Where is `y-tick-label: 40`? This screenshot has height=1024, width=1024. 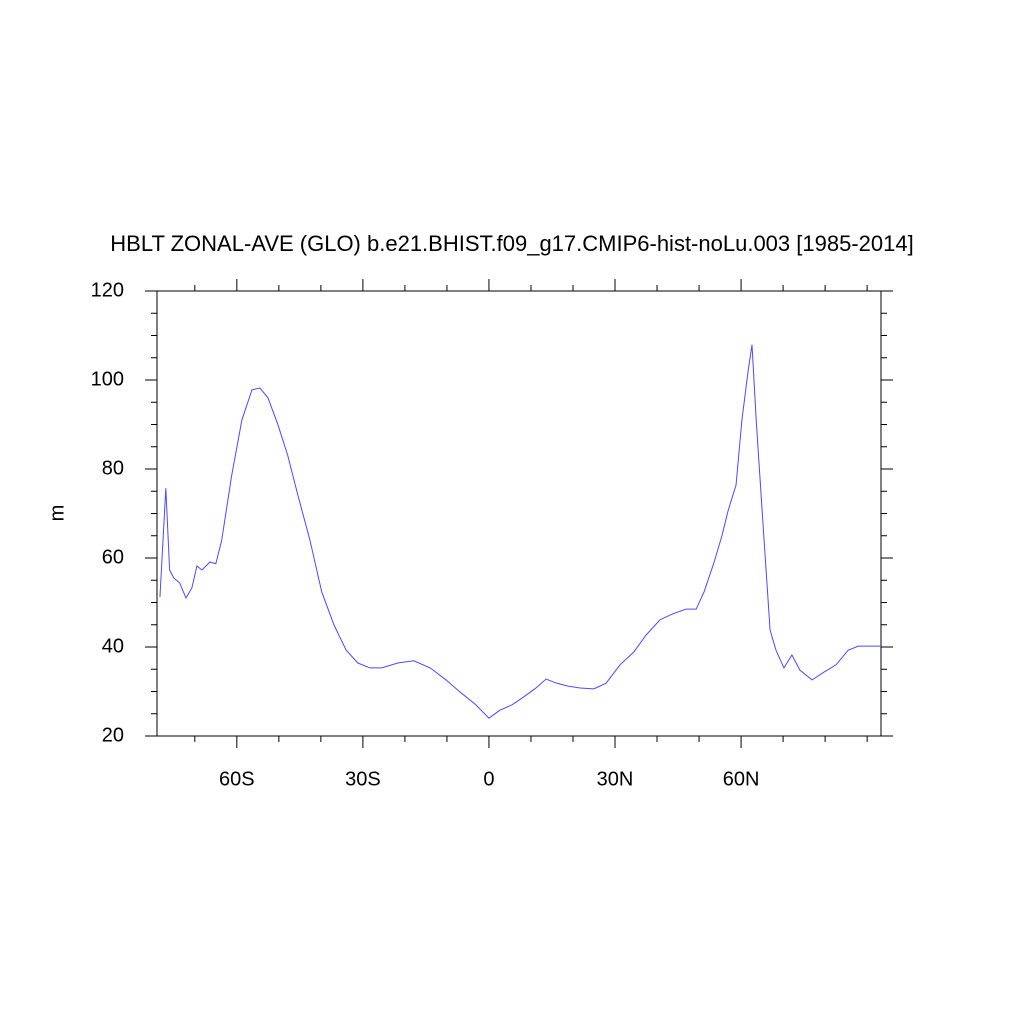 y-tick-label: 40 is located at coordinates (113, 646).